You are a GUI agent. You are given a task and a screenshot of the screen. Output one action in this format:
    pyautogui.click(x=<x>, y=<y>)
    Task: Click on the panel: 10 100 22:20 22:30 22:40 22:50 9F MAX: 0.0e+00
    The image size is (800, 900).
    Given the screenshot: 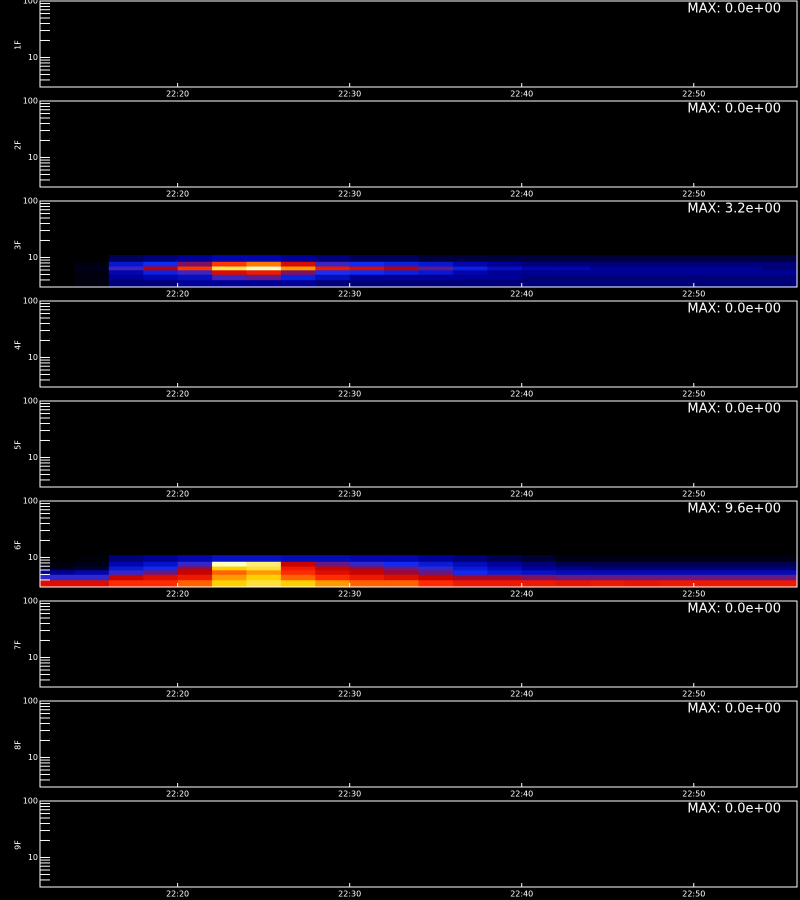 What is the action you would take?
    pyautogui.click(x=406, y=848)
    